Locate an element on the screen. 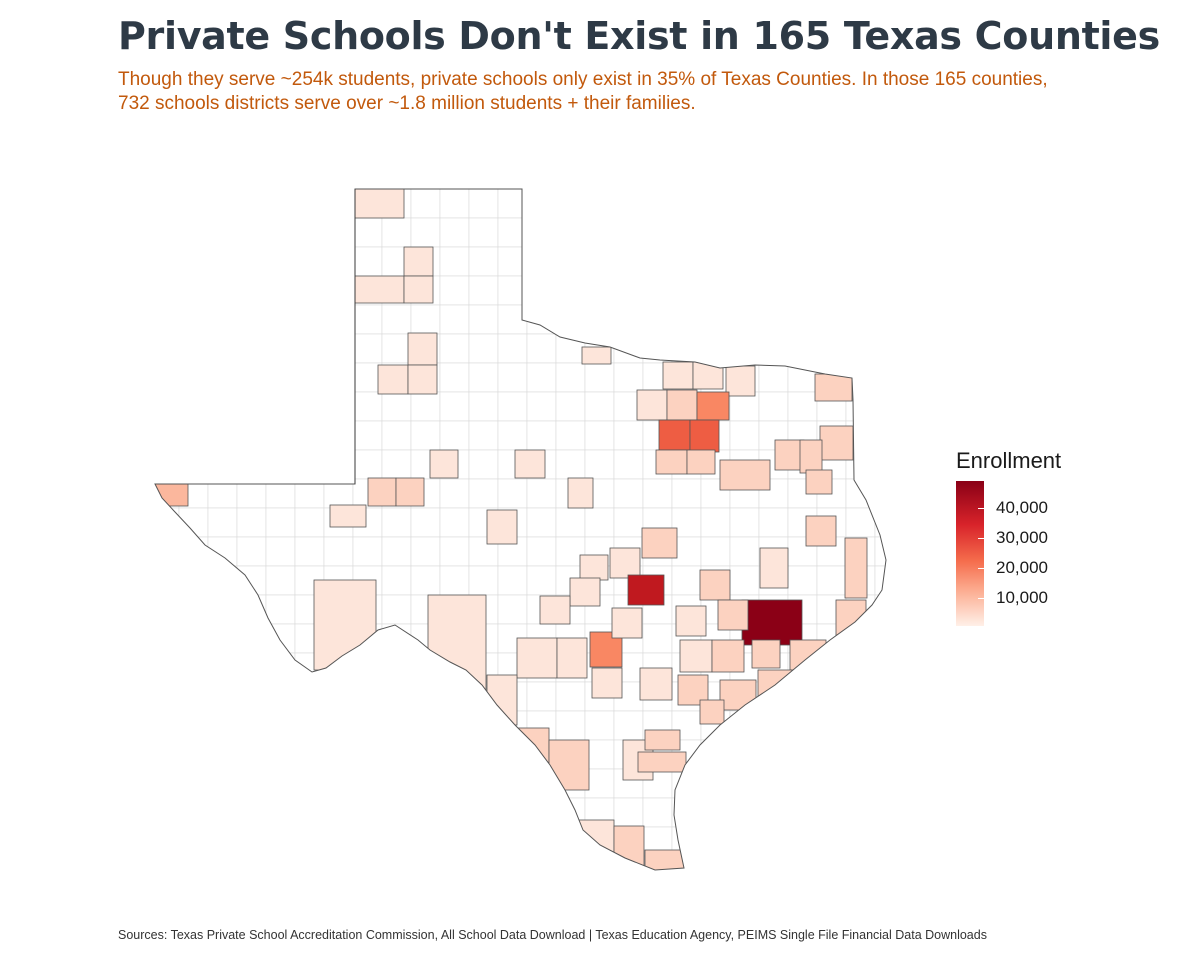 The height and width of the screenshot is (960, 1200). legend-tick is located at coordinates (981, 568).